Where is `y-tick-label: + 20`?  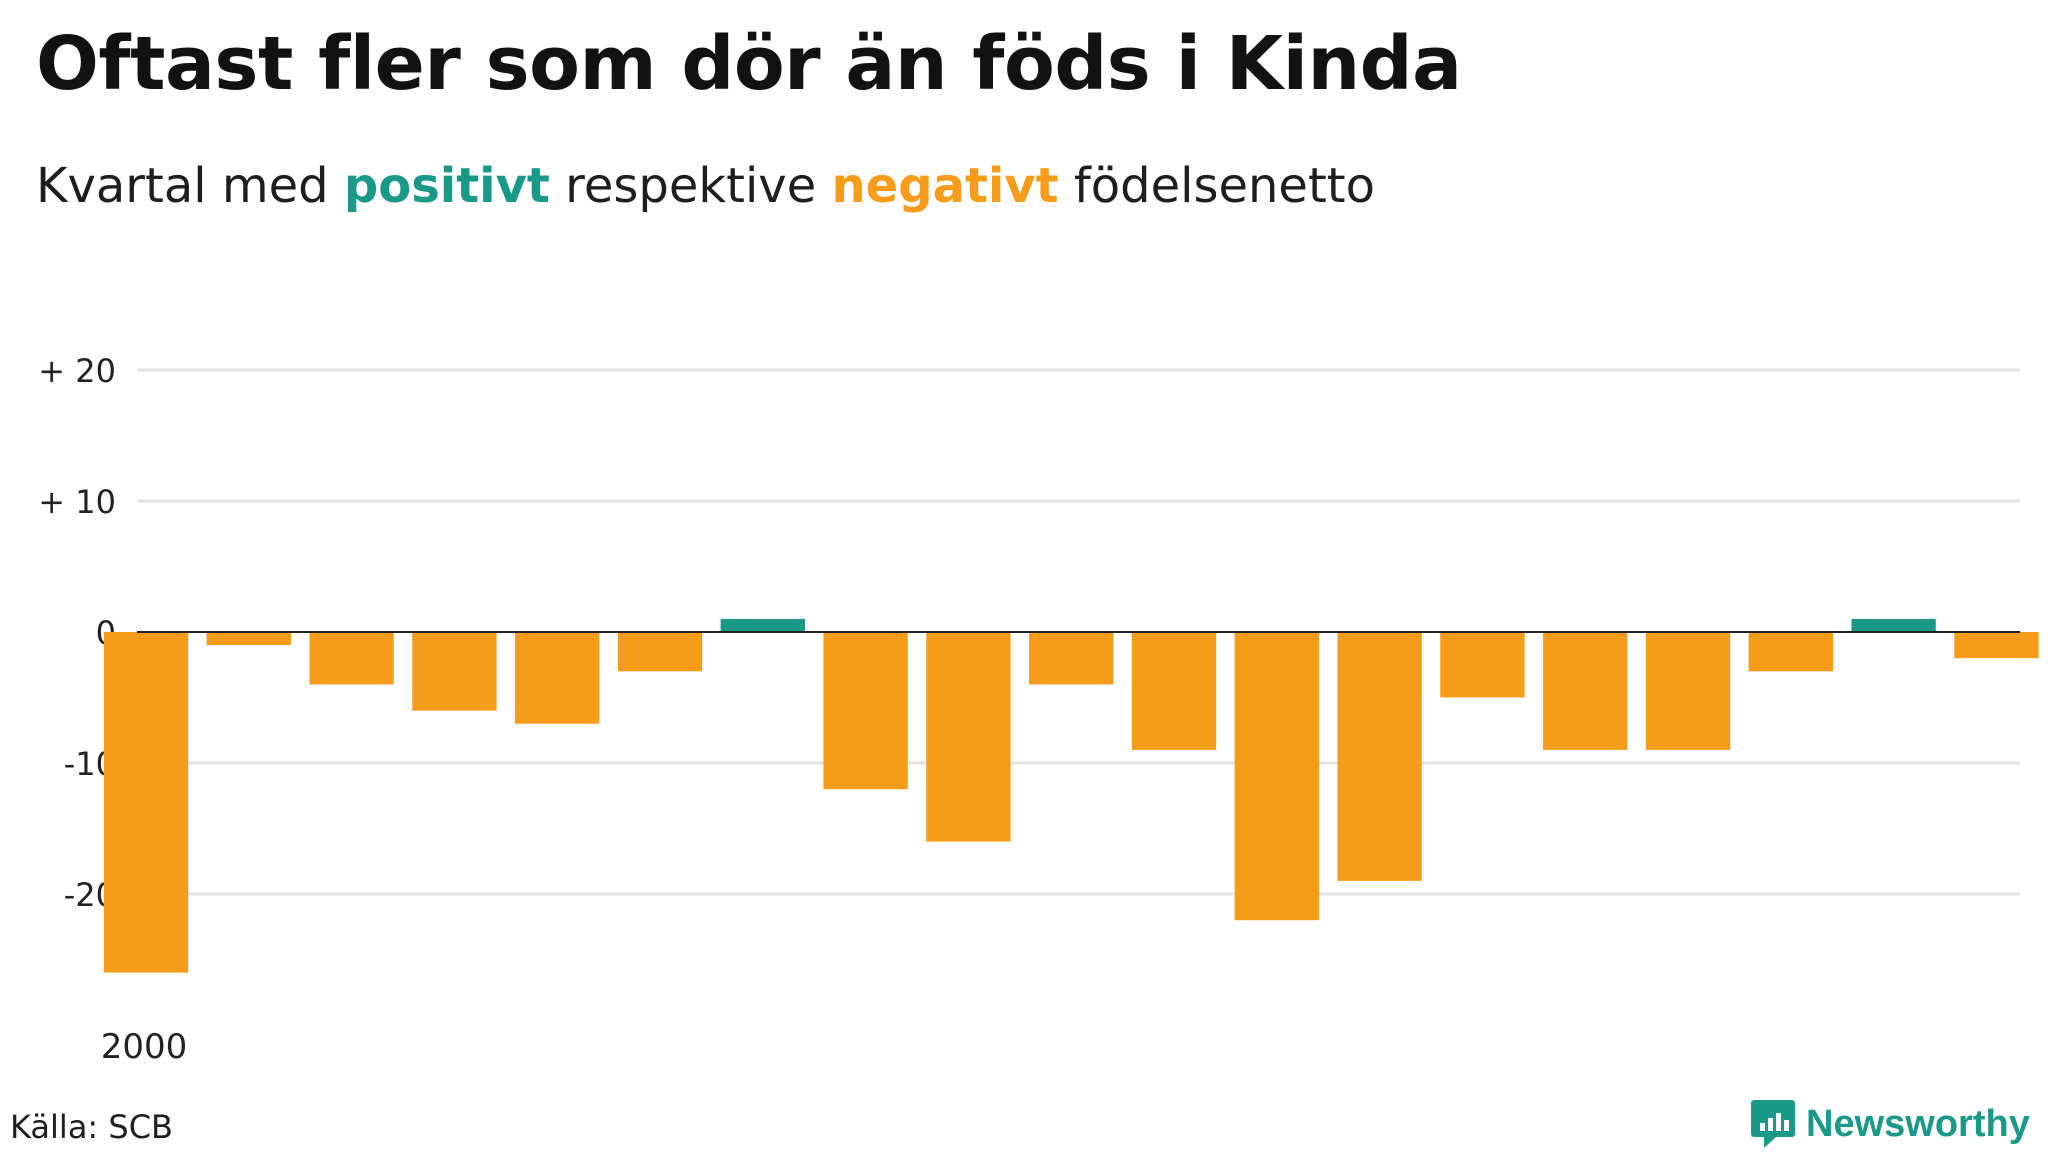
y-tick-label: + 20 is located at coordinates (77, 371).